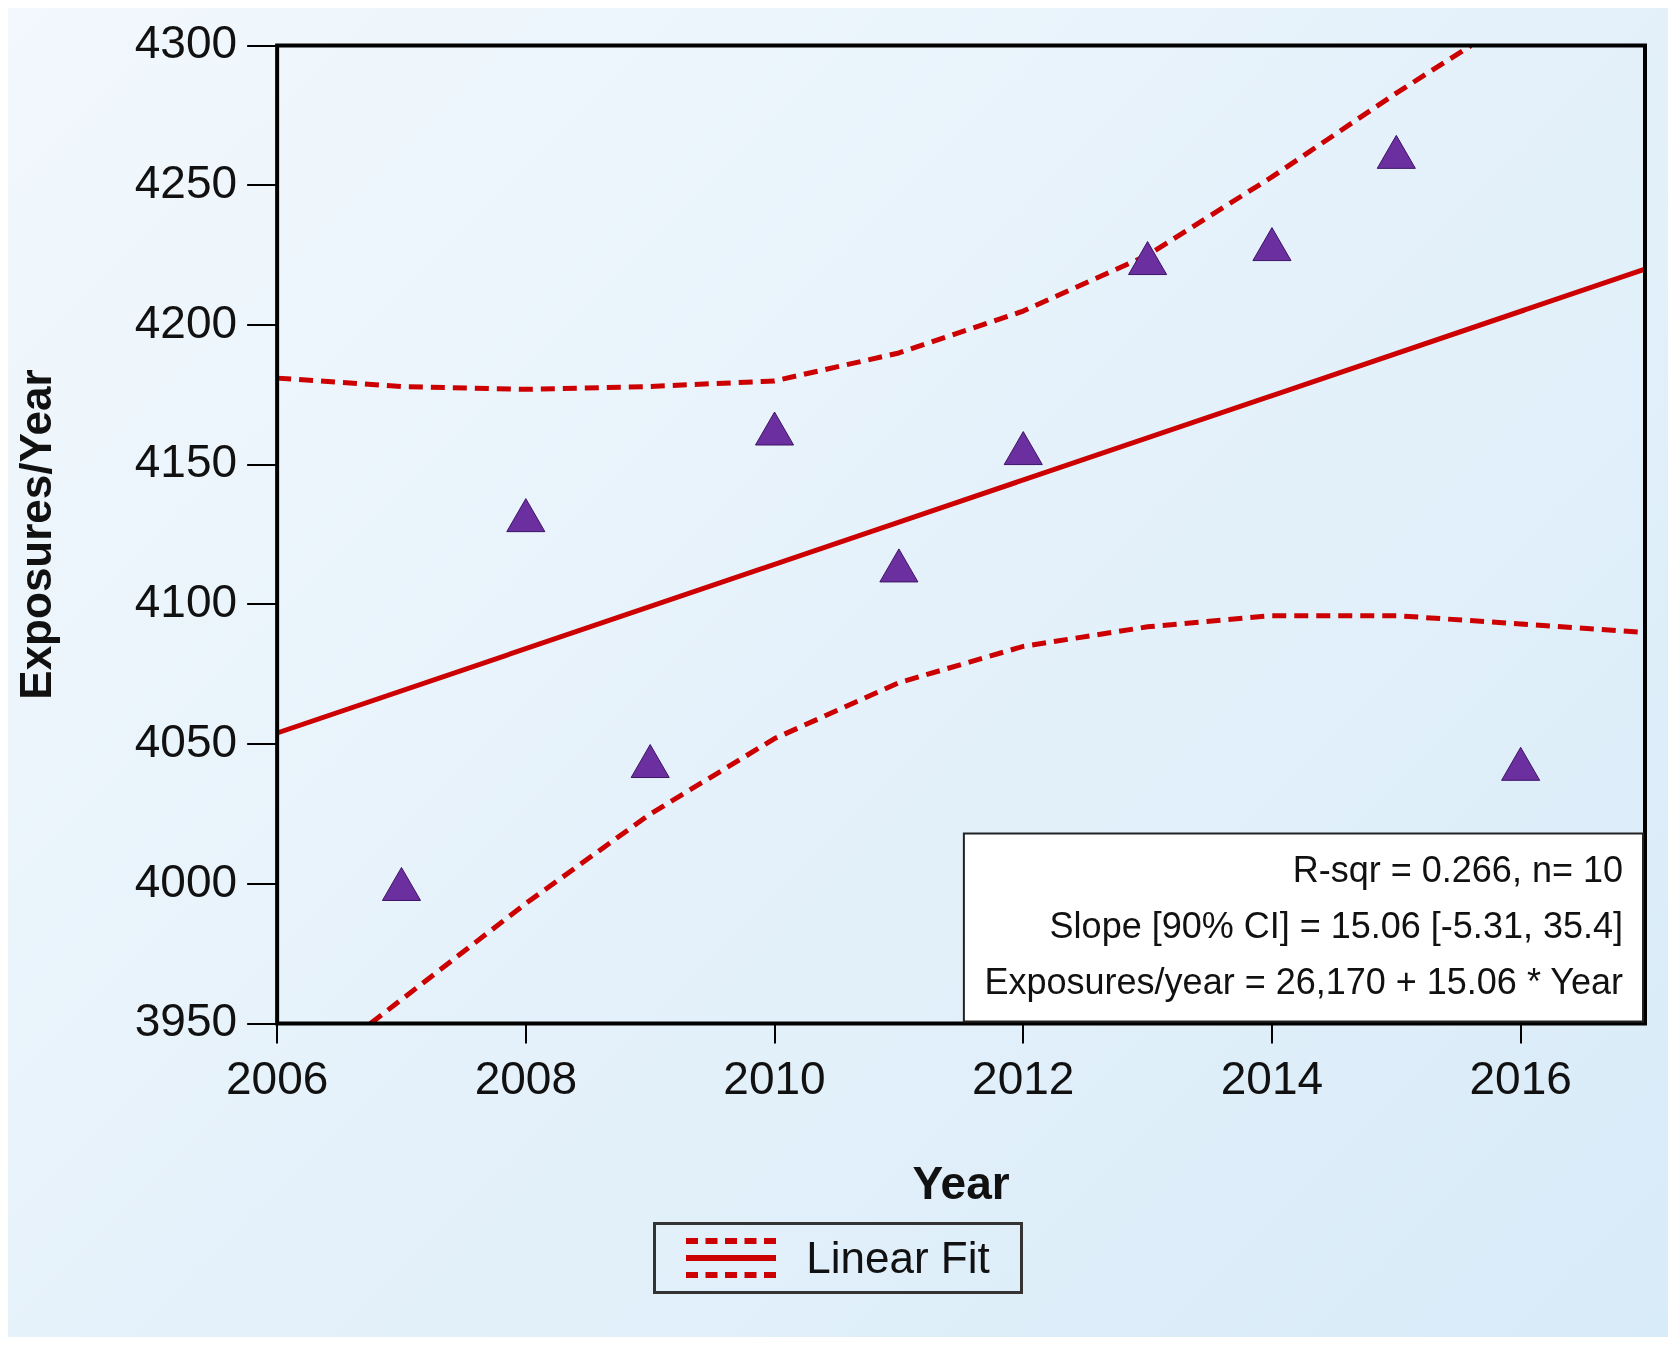  I want to click on y-axis-title: Exposures/Year, so click(35, 534).